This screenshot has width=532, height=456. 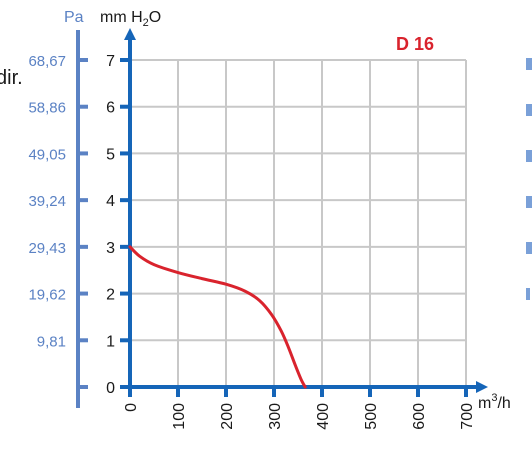 What do you see at coordinates (58, 219) in the screenshot?
I see `pa-axis: 9,81 19,62 29,43 39,24 49,05 58,86 68,67` at bounding box center [58, 219].